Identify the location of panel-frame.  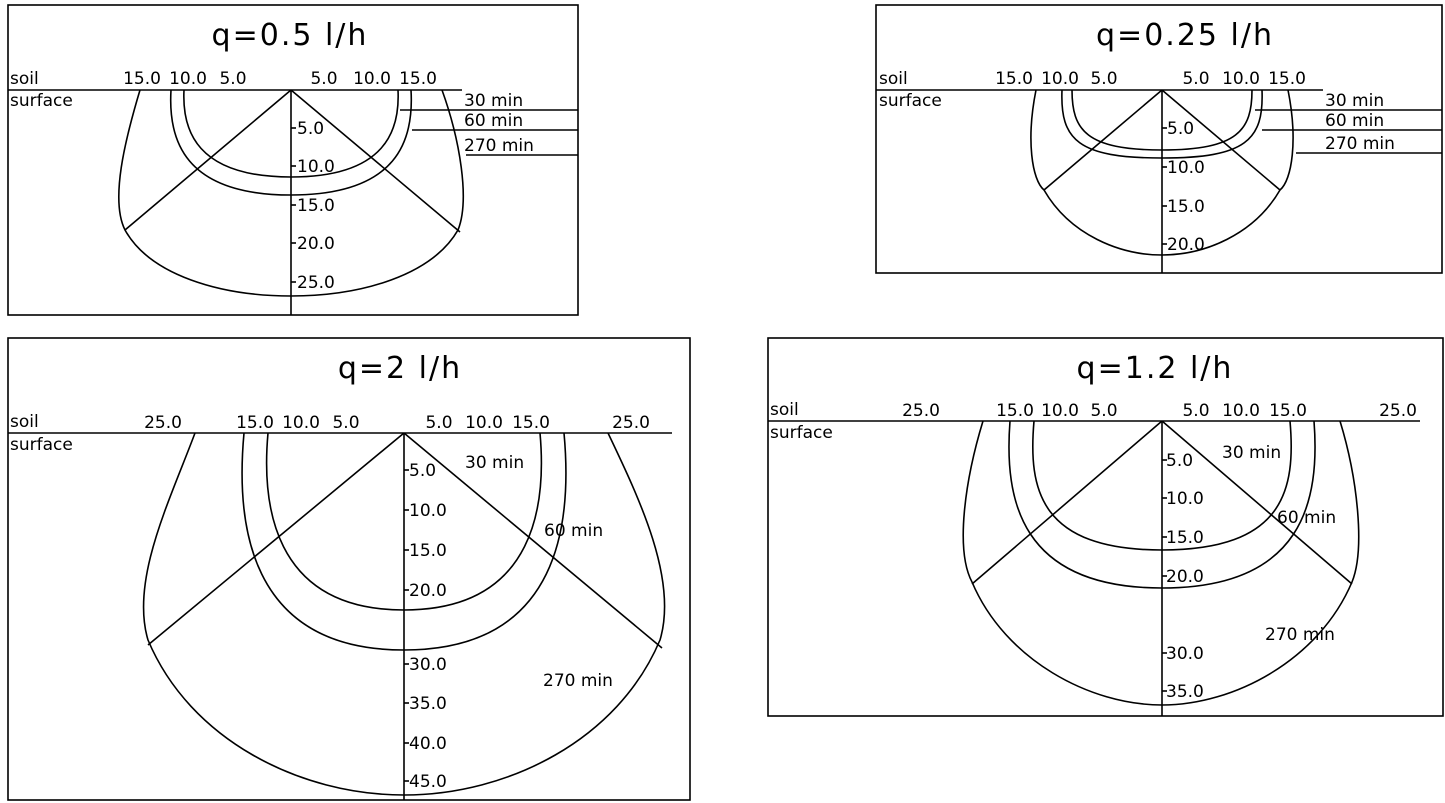
(1159, 139).